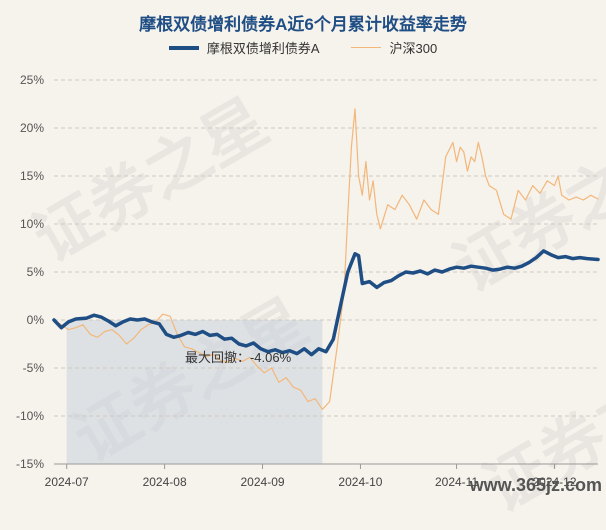 The width and height of the screenshot is (606, 530). Describe the element at coordinates (183, 47) in the screenshot. I see `legend-swatch-fund` at that location.